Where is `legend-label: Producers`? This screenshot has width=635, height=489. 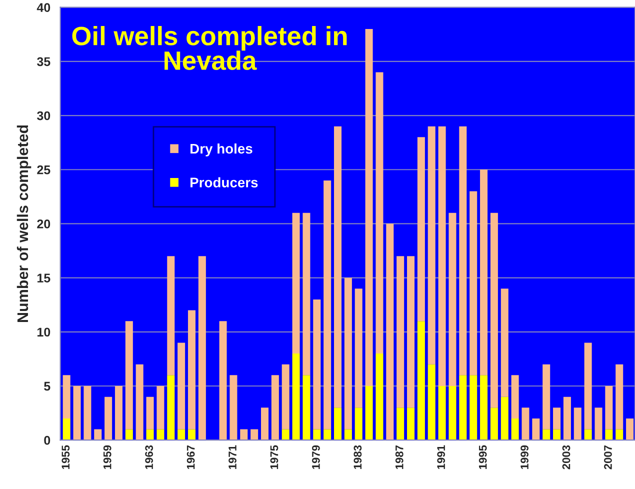 legend-label: Producers is located at coordinates (224, 182).